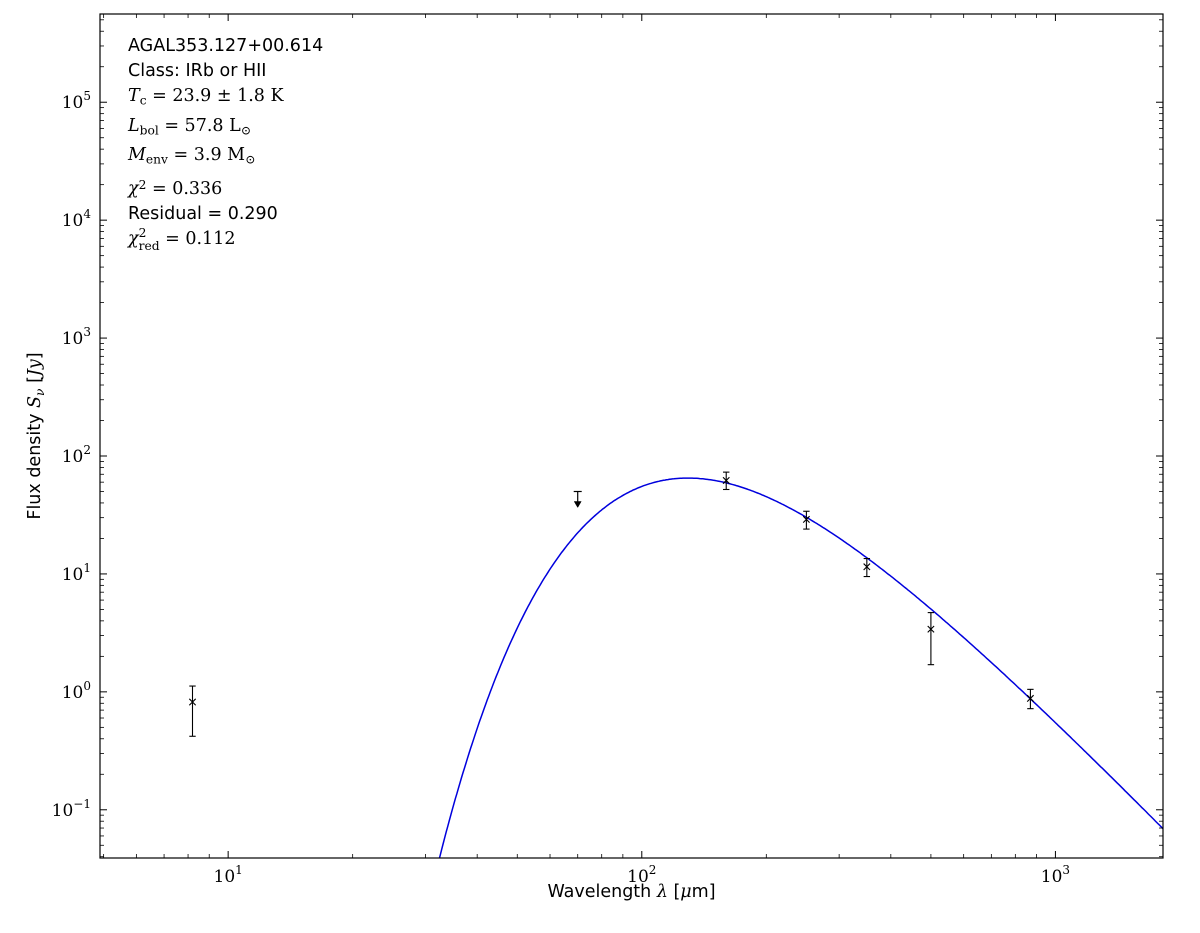  I want to click on x-tick-label: 10², so click(641, 875).